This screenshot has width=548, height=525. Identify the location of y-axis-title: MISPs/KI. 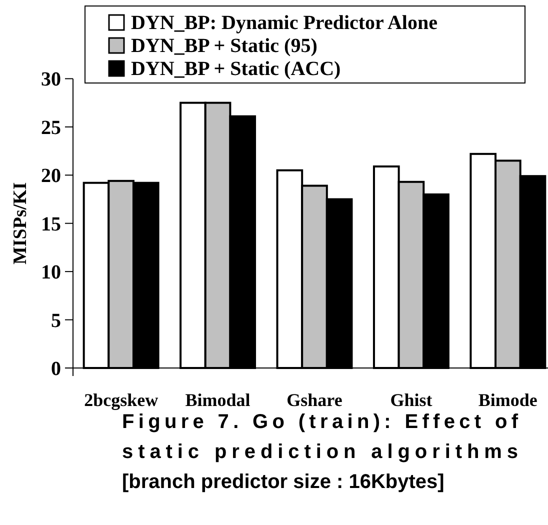
(20, 223).